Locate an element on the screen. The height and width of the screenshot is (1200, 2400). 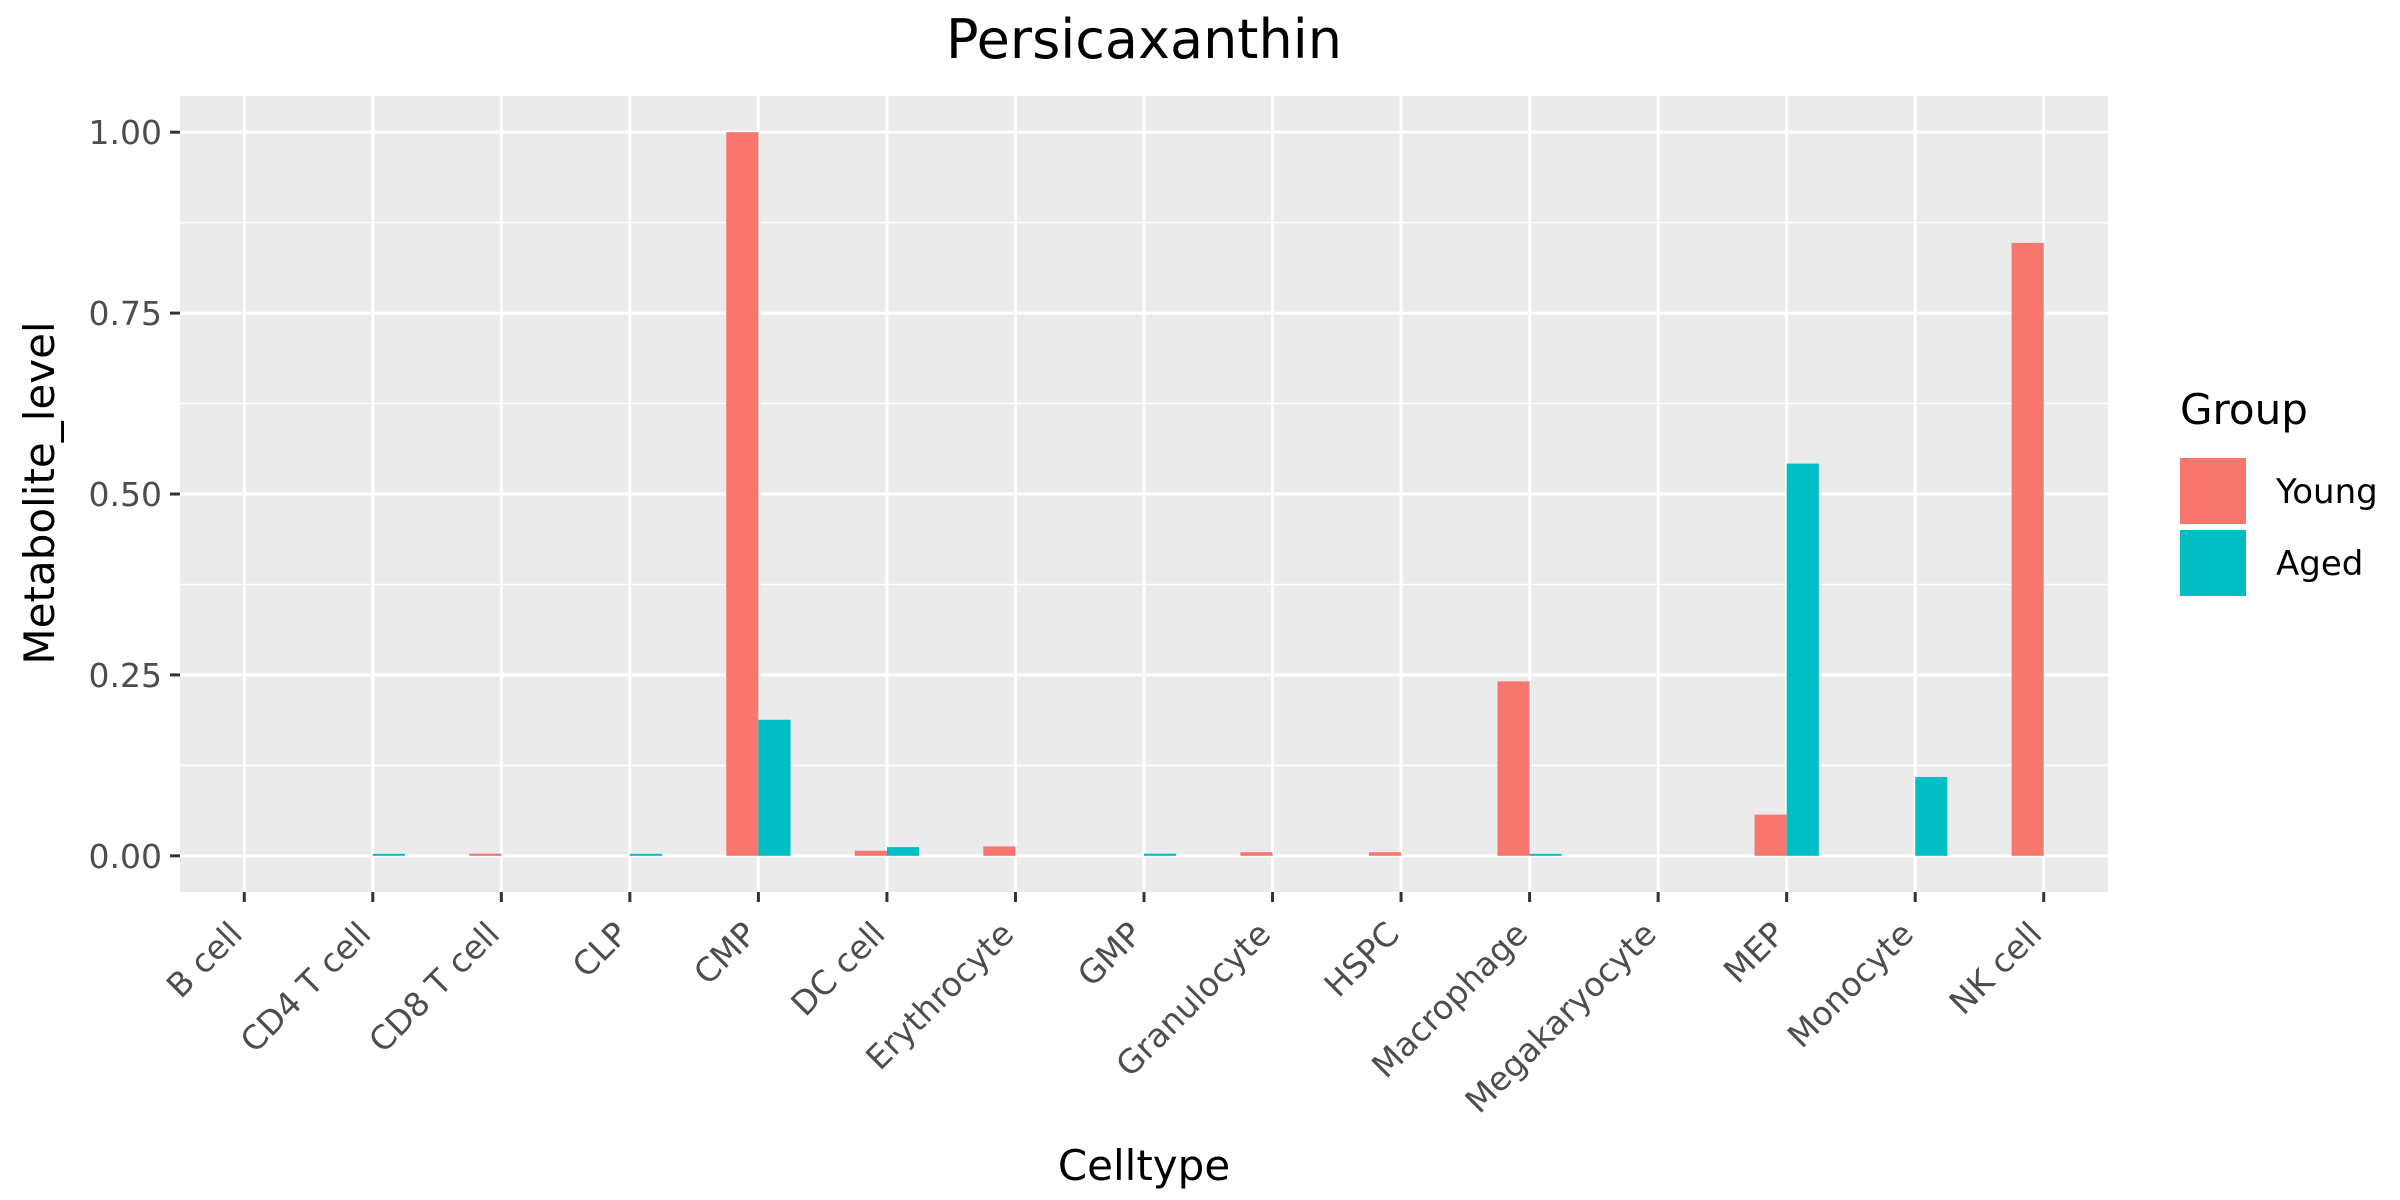
y-axis-label: Metabolite_level is located at coordinates (39, 492).